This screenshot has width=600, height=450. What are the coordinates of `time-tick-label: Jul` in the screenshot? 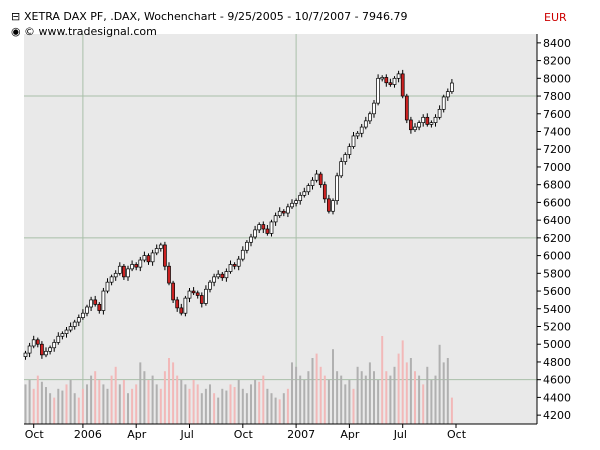 It's located at (187, 434).